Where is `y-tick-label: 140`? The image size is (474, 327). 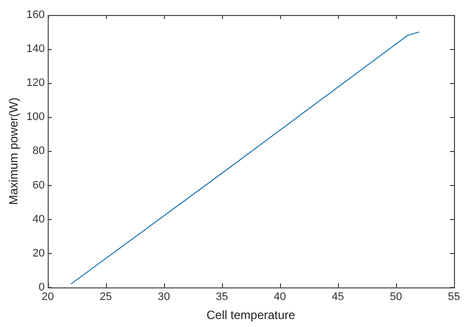
y-tick-label: 140 is located at coordinates (35, 49).